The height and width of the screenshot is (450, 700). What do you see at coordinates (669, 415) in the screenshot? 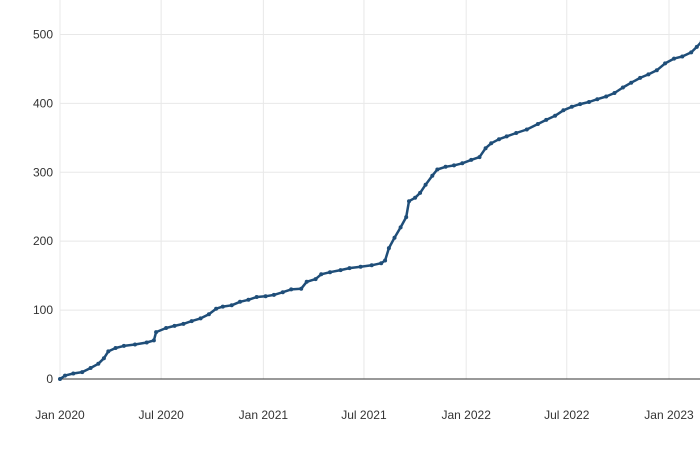
I see `x-tick-label: Jan 2023` at bounding box center [669, 415].